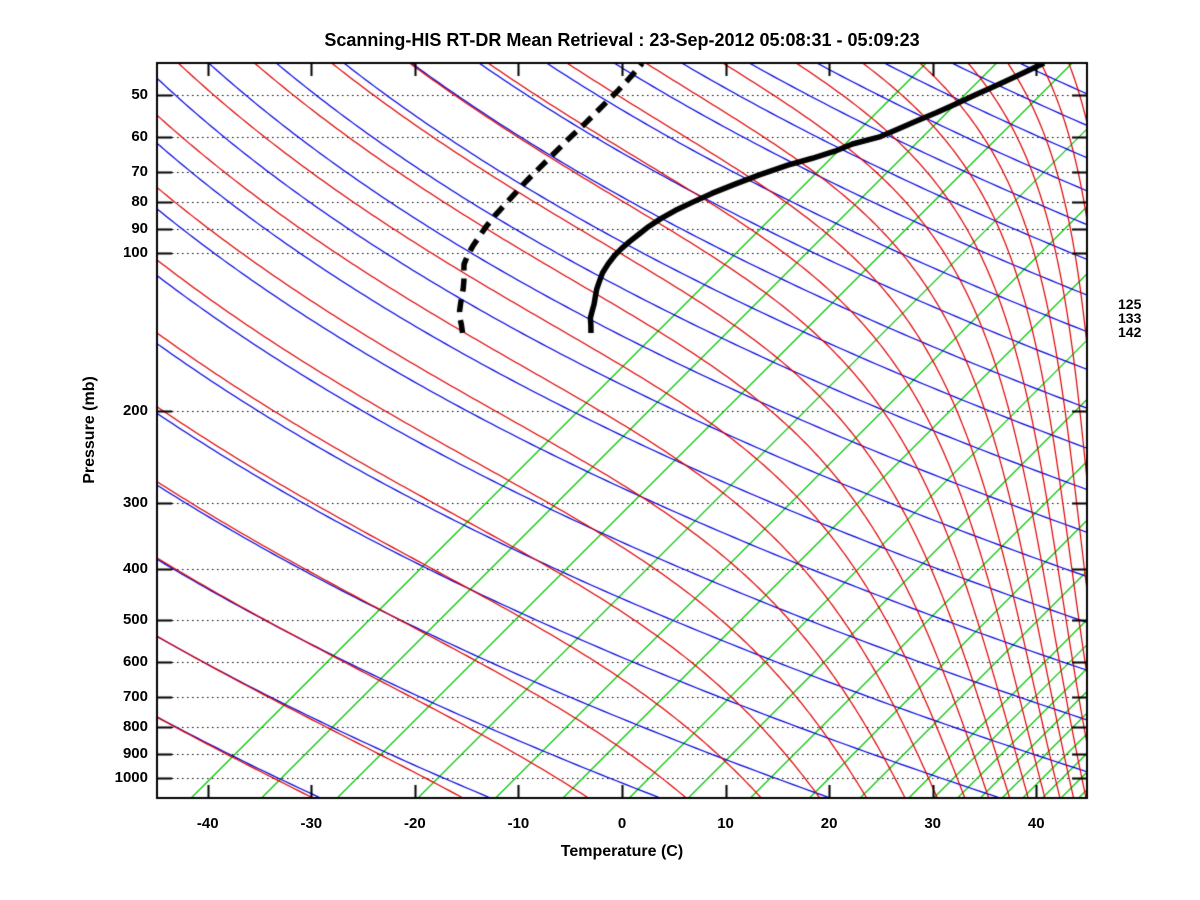 This screenshot has height=900, width=1200. Describe the element at coordinates (139, 94) in the screenshot. I see `y-tick-label-50: 50` at that location.